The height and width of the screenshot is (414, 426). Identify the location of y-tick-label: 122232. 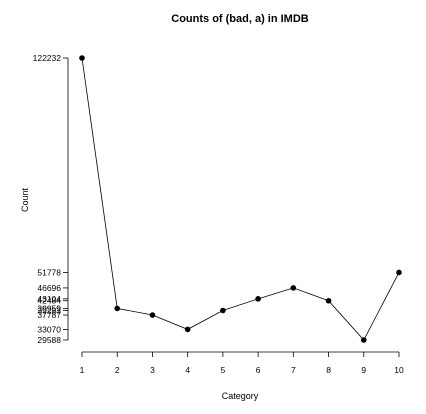
(47, 58).